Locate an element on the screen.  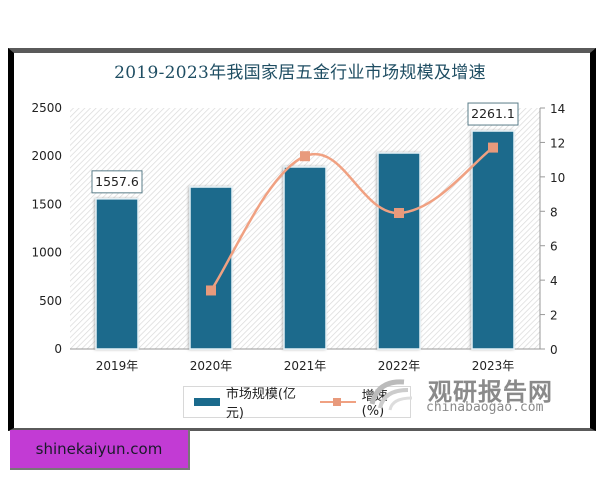
data-label: 2261.1 is located at coordinates (493, 113).